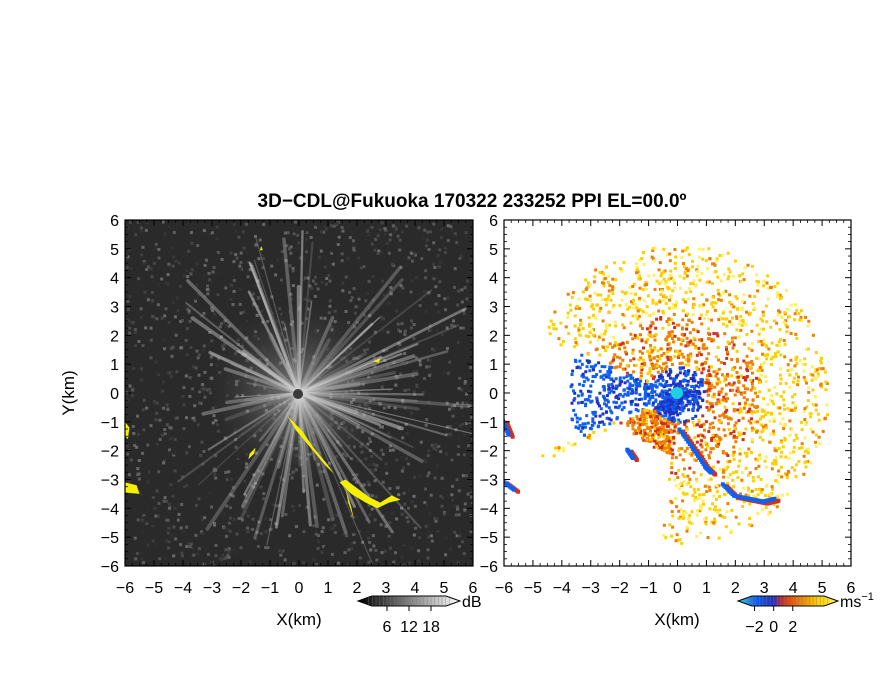 The width and height of the screenshot is (880, 680). What do you see at coordinates (127, 430) in the screenshot?
I see `strong-echo-patch` at bounding box center [127, 430].